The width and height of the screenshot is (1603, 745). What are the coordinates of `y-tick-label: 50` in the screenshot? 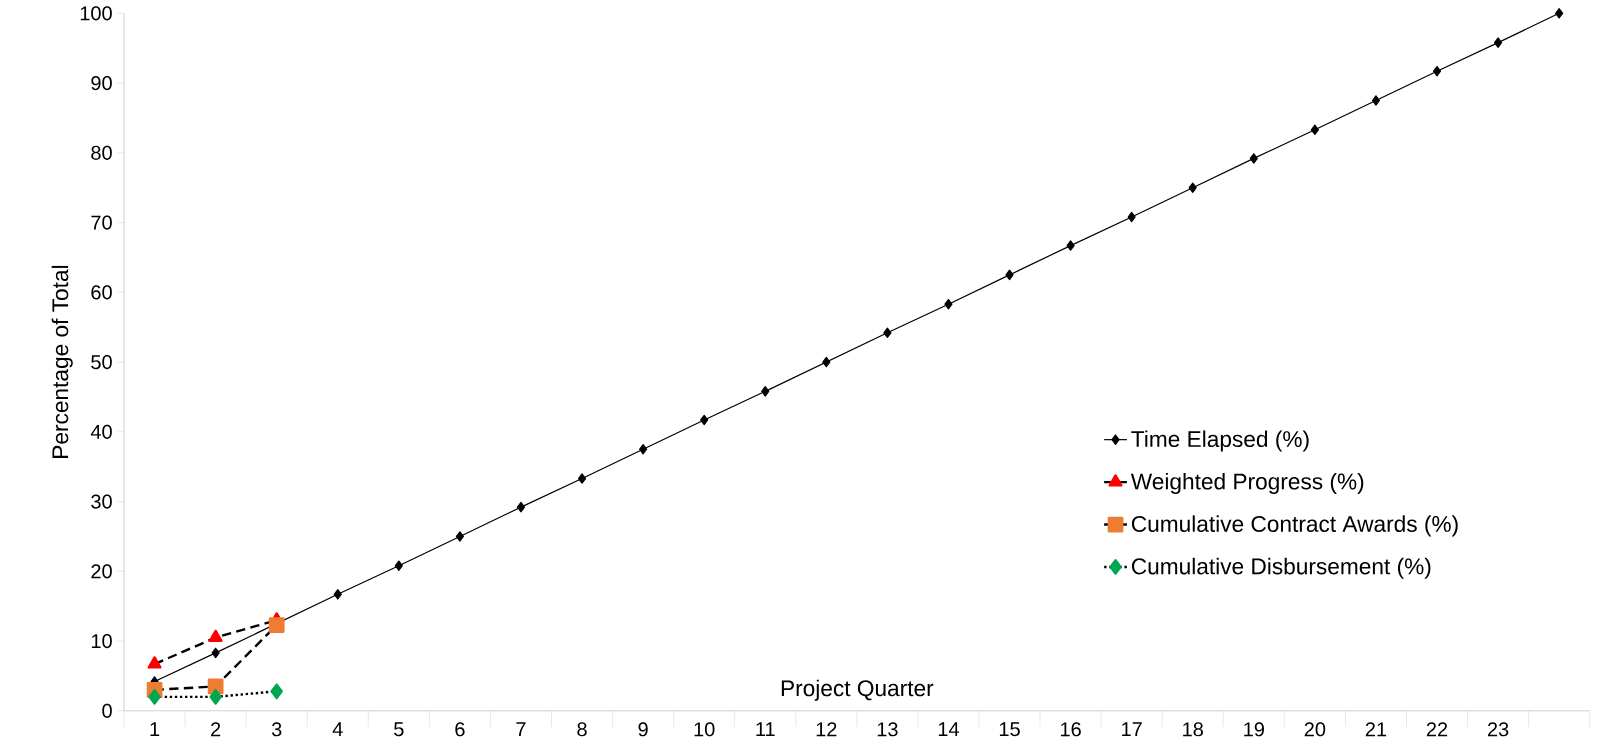 It's located at (101, 361).